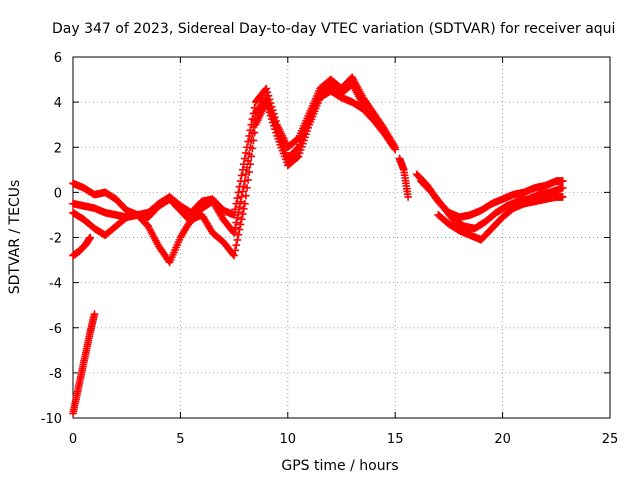  What do you see at coordinates (339, 466) in the screenshot?
I see `x-axis-label: GPS time / hours` at bounding box center [339, 466].